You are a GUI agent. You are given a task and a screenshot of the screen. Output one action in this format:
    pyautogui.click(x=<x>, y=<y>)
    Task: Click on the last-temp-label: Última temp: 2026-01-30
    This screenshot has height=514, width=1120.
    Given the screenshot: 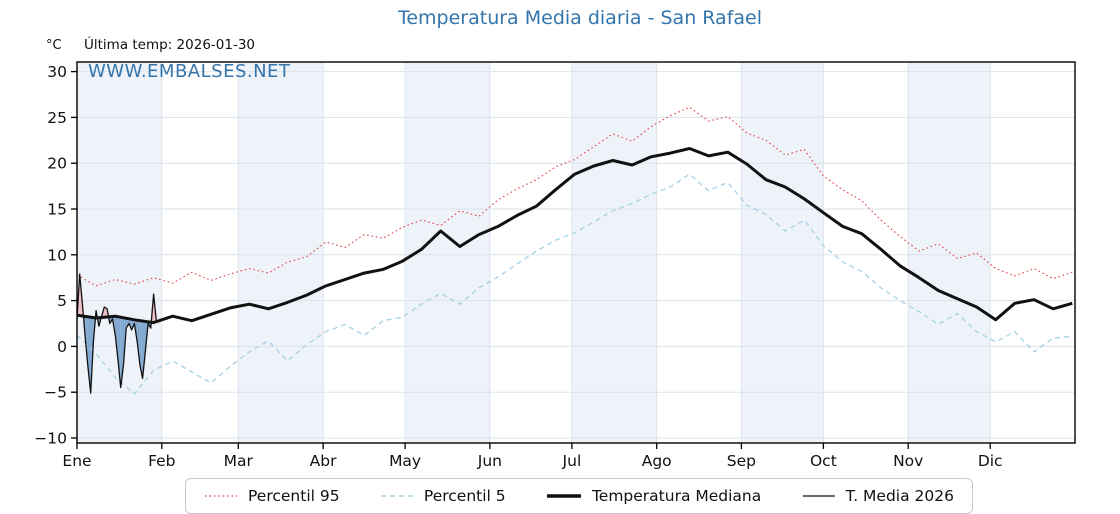 What is the action you would take?
    pyautogui.click(x=170, y=45)
    